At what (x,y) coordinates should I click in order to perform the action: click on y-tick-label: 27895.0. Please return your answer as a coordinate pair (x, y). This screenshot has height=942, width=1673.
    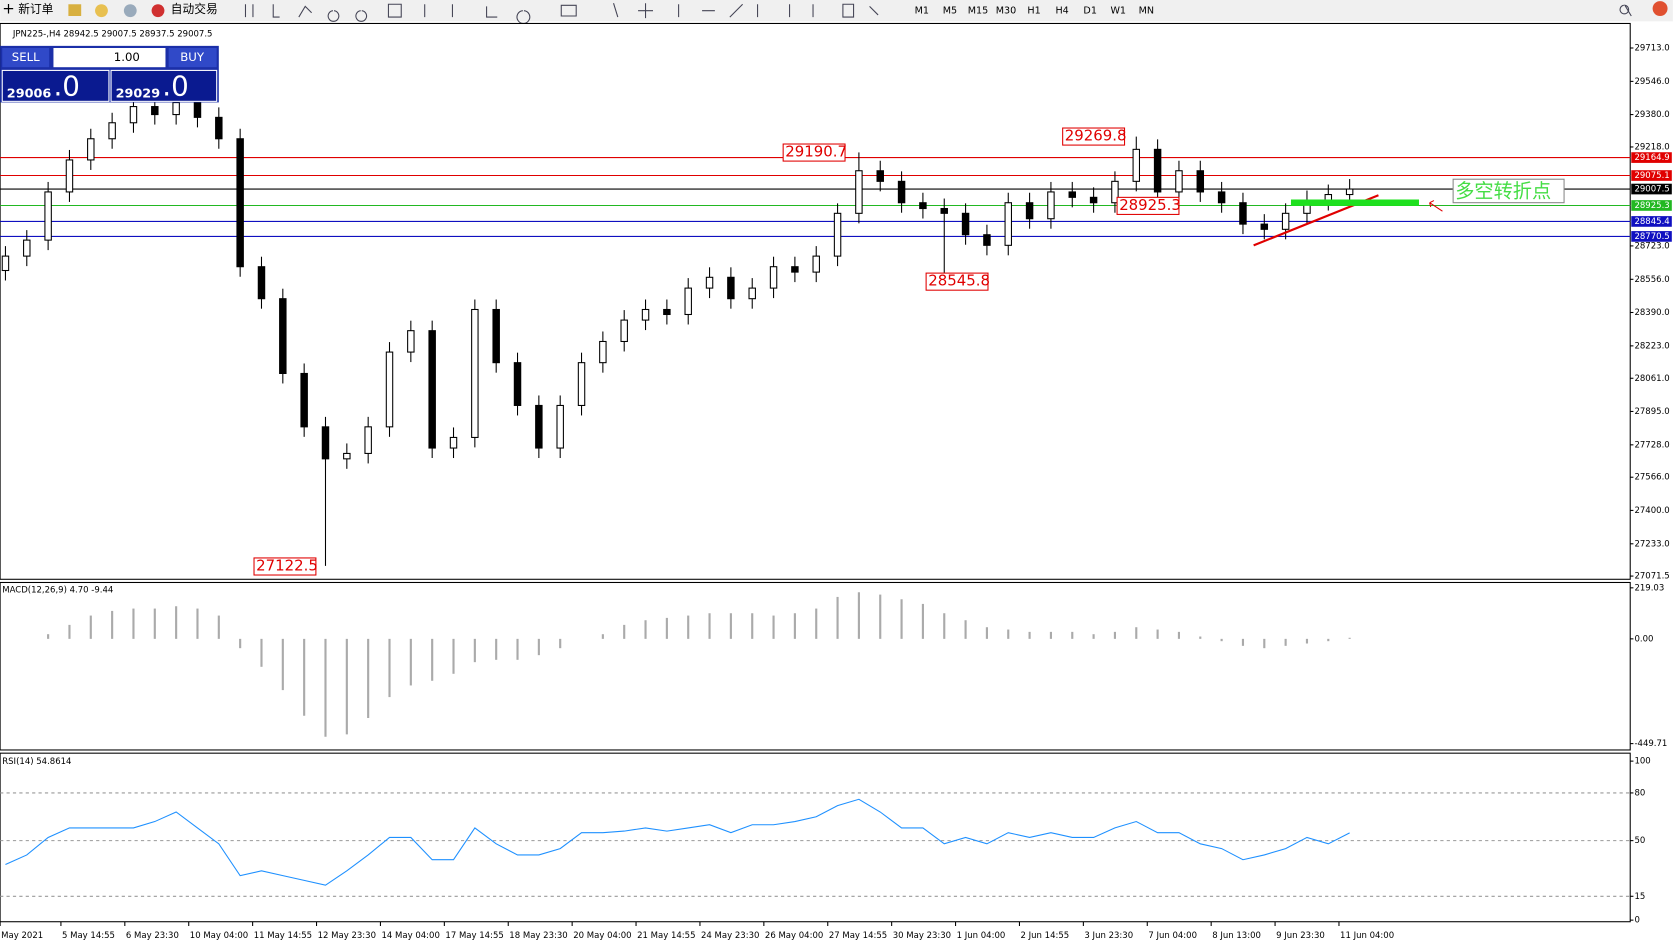
    Looking at the image, I should click on (1651, 412).